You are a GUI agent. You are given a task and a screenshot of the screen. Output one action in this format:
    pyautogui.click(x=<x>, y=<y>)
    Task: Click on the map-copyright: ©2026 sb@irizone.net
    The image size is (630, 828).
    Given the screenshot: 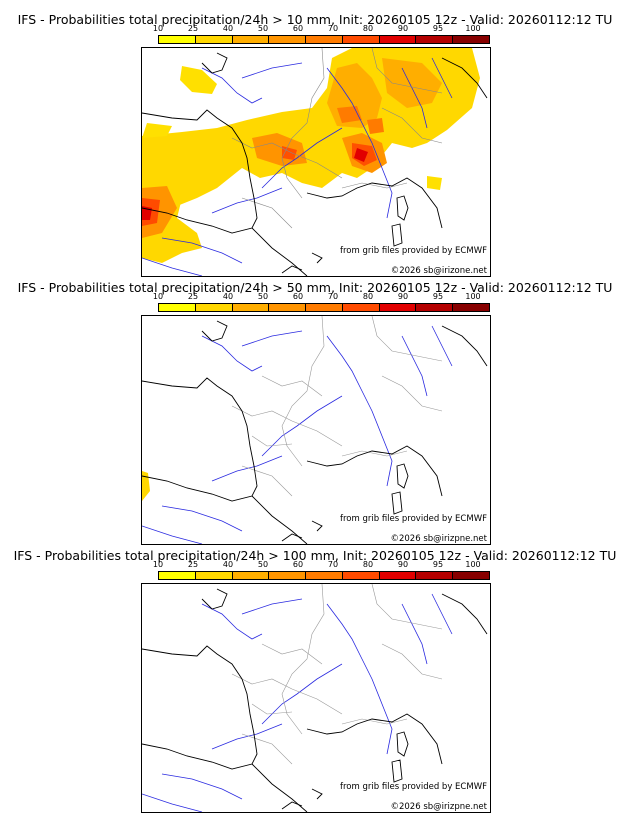 What is the action you would take?
    pyautogui.click(x=439, y=271)
    